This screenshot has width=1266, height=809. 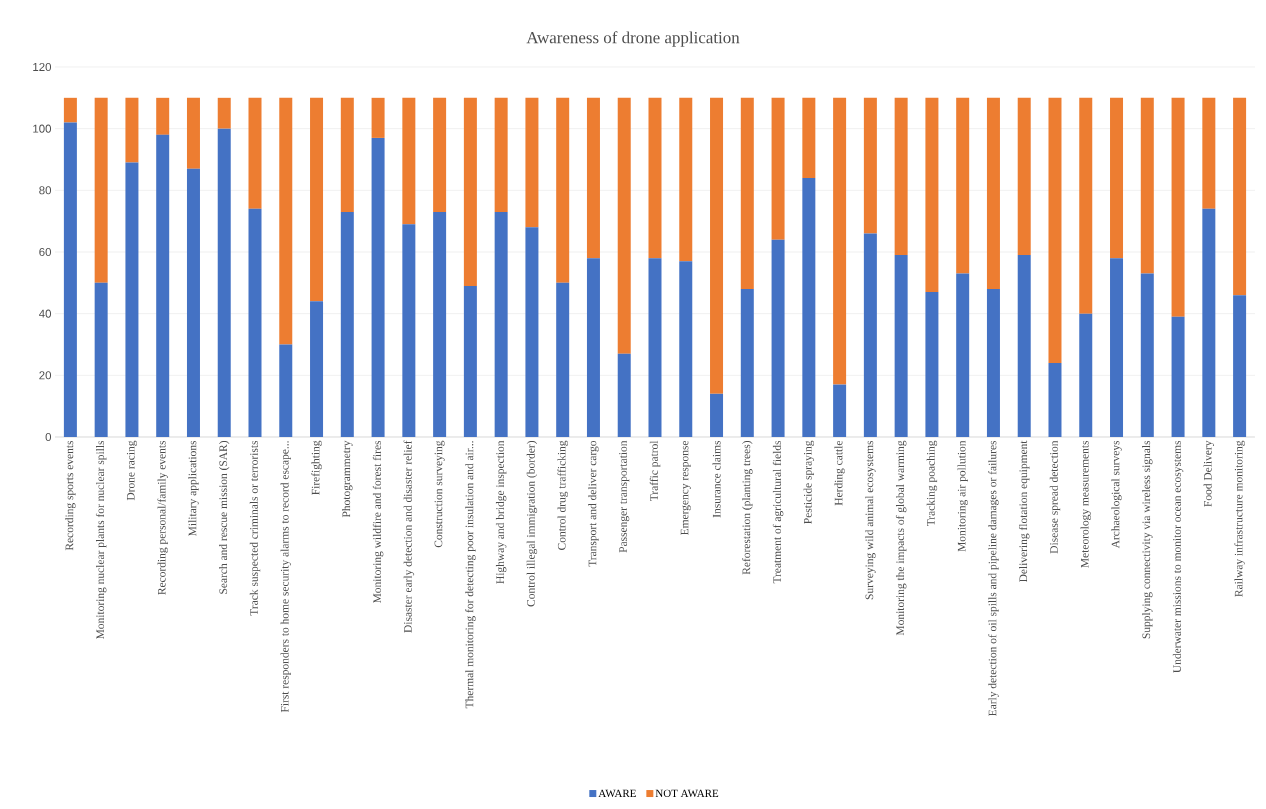 What do you see at coordinates (224, 517) in the screenshot?
I see `x-tick-label: Search and rescue mission (SAR)` at bounding box center [224, 517].